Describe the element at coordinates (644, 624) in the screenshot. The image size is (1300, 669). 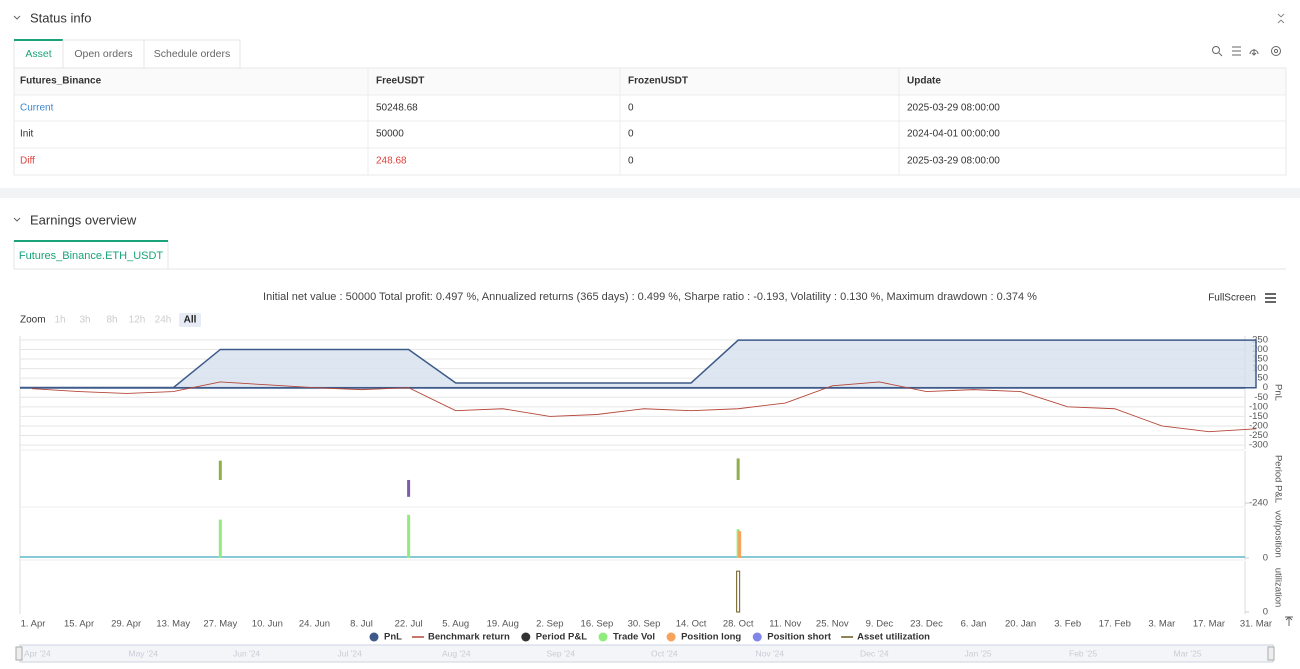
I see `x-tick-label: 30. Sep` at that location.